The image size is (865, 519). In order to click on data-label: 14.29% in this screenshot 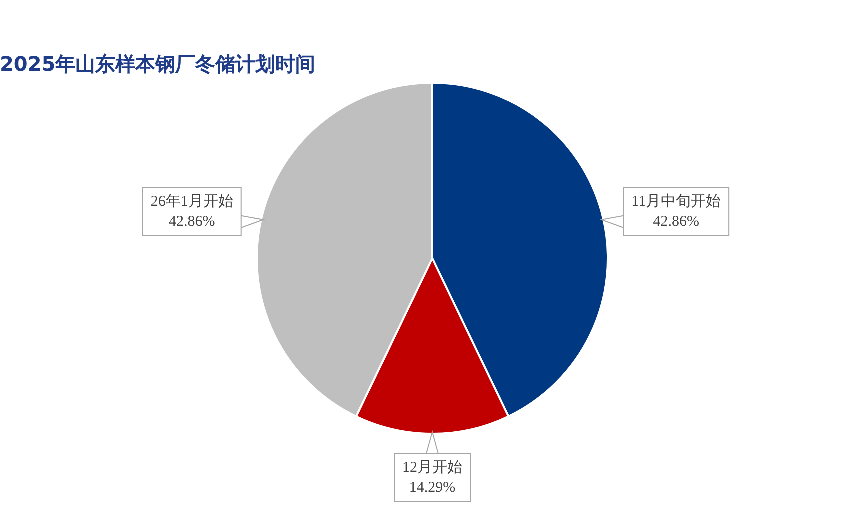, I will do `click(432, 488)`.